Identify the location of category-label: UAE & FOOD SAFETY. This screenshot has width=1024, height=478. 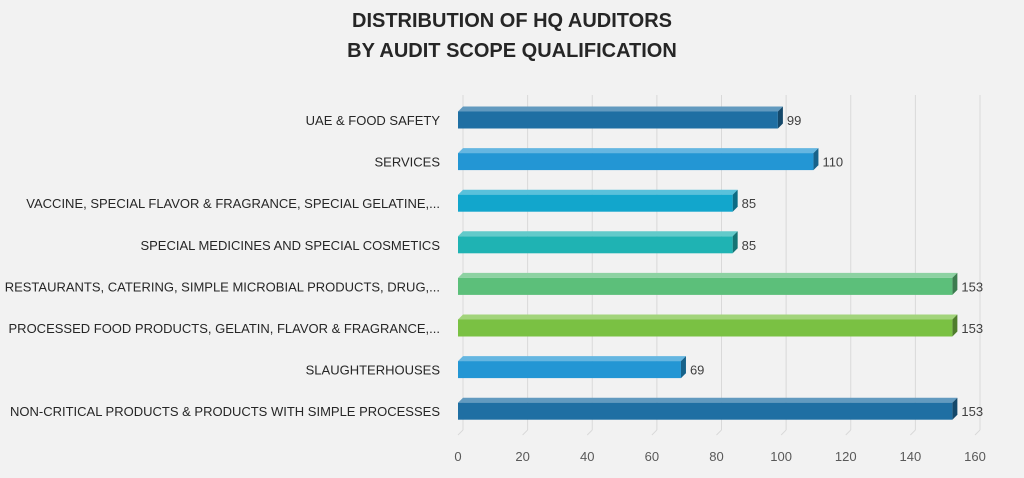
(373, 120).